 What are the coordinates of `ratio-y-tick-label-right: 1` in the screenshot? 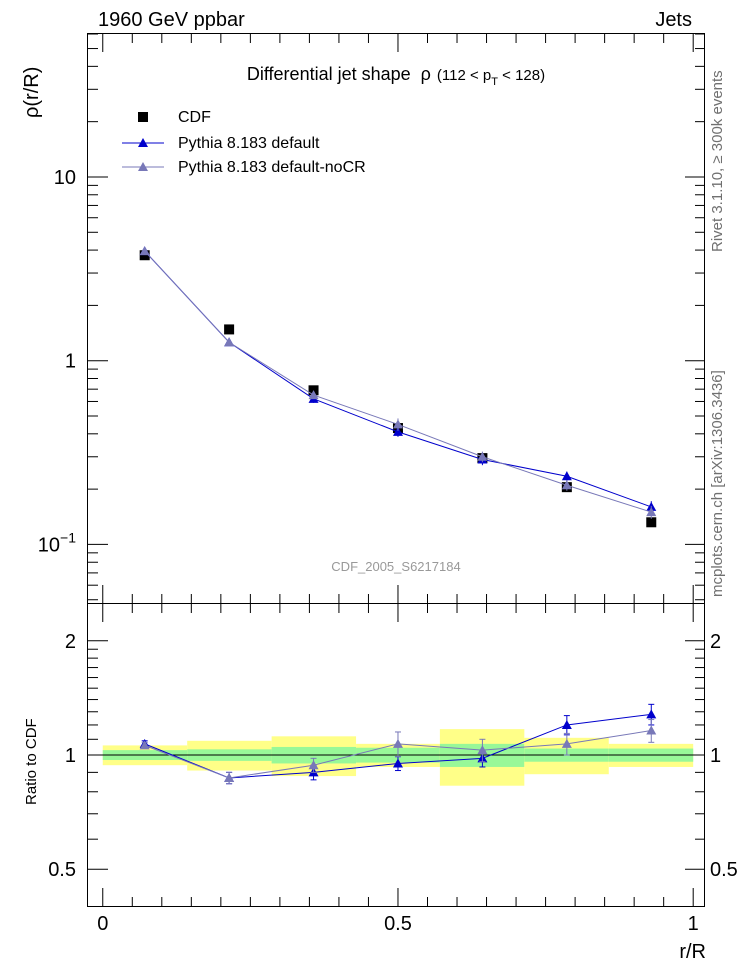 It's located at (715, 756).